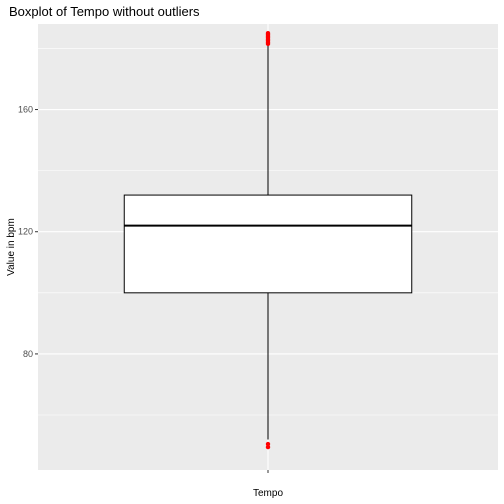 The width and height of the screenshot is (504, 504). What do you see at coordinates (11, 247) in the screenshot?
I see `y-axis-label: Value in bpm` at bounding box center [11, 247].